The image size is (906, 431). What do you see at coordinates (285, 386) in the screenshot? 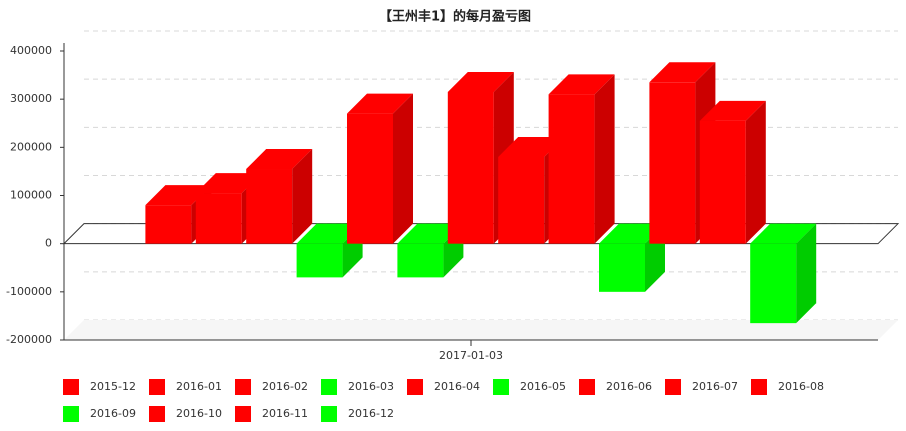
I see `legend-label: 2016-02` at bounding box center [285, 386].